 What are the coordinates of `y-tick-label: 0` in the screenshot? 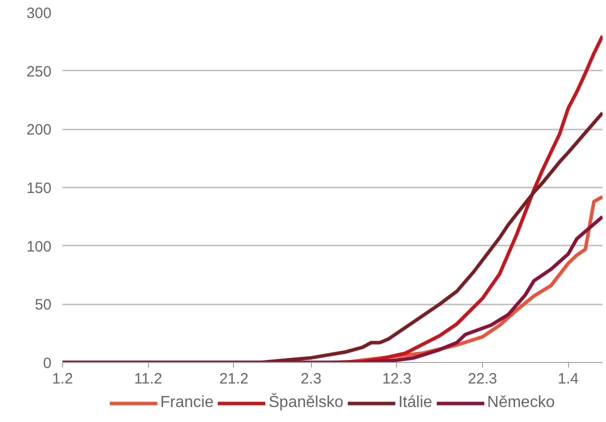 It's located at (47, 363).